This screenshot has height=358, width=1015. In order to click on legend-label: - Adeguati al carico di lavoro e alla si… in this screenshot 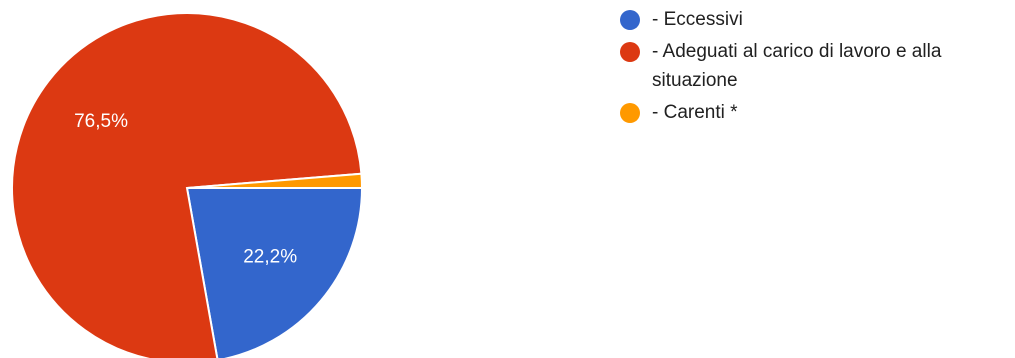, I will do `click(797, 66)`.